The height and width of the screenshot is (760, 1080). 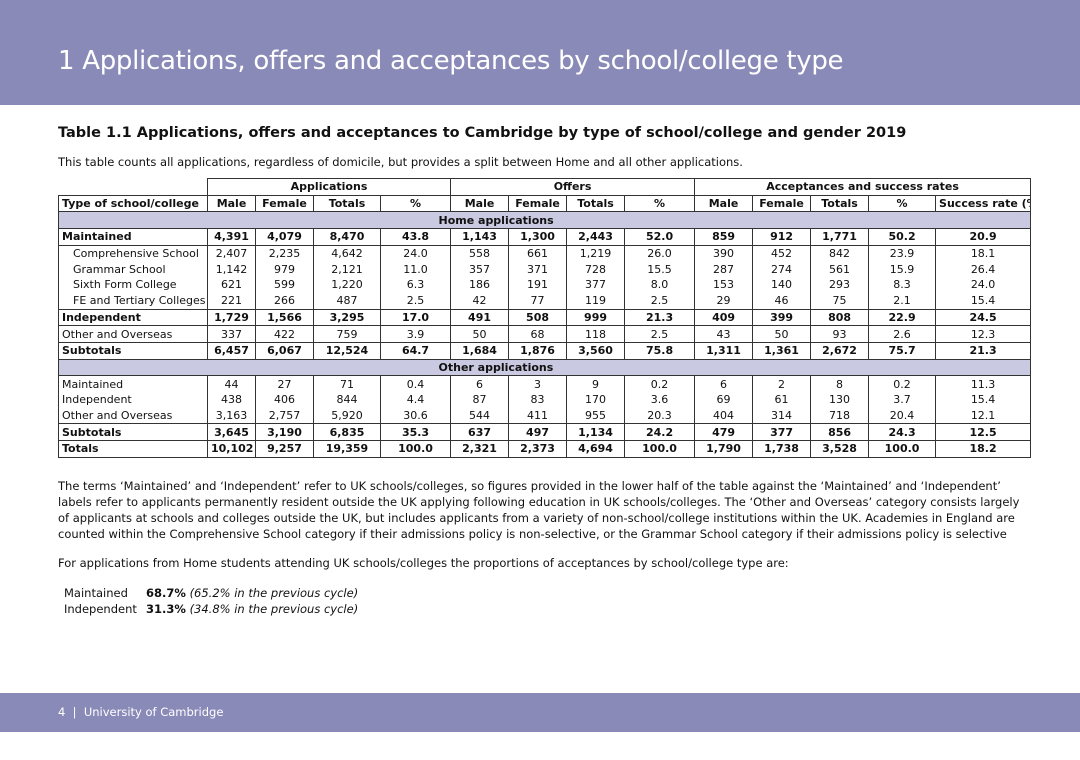 What do you see at coordinates (983, 300) in the screenshot?
I see `cell: 15.4` at bounding box center [983, 300].